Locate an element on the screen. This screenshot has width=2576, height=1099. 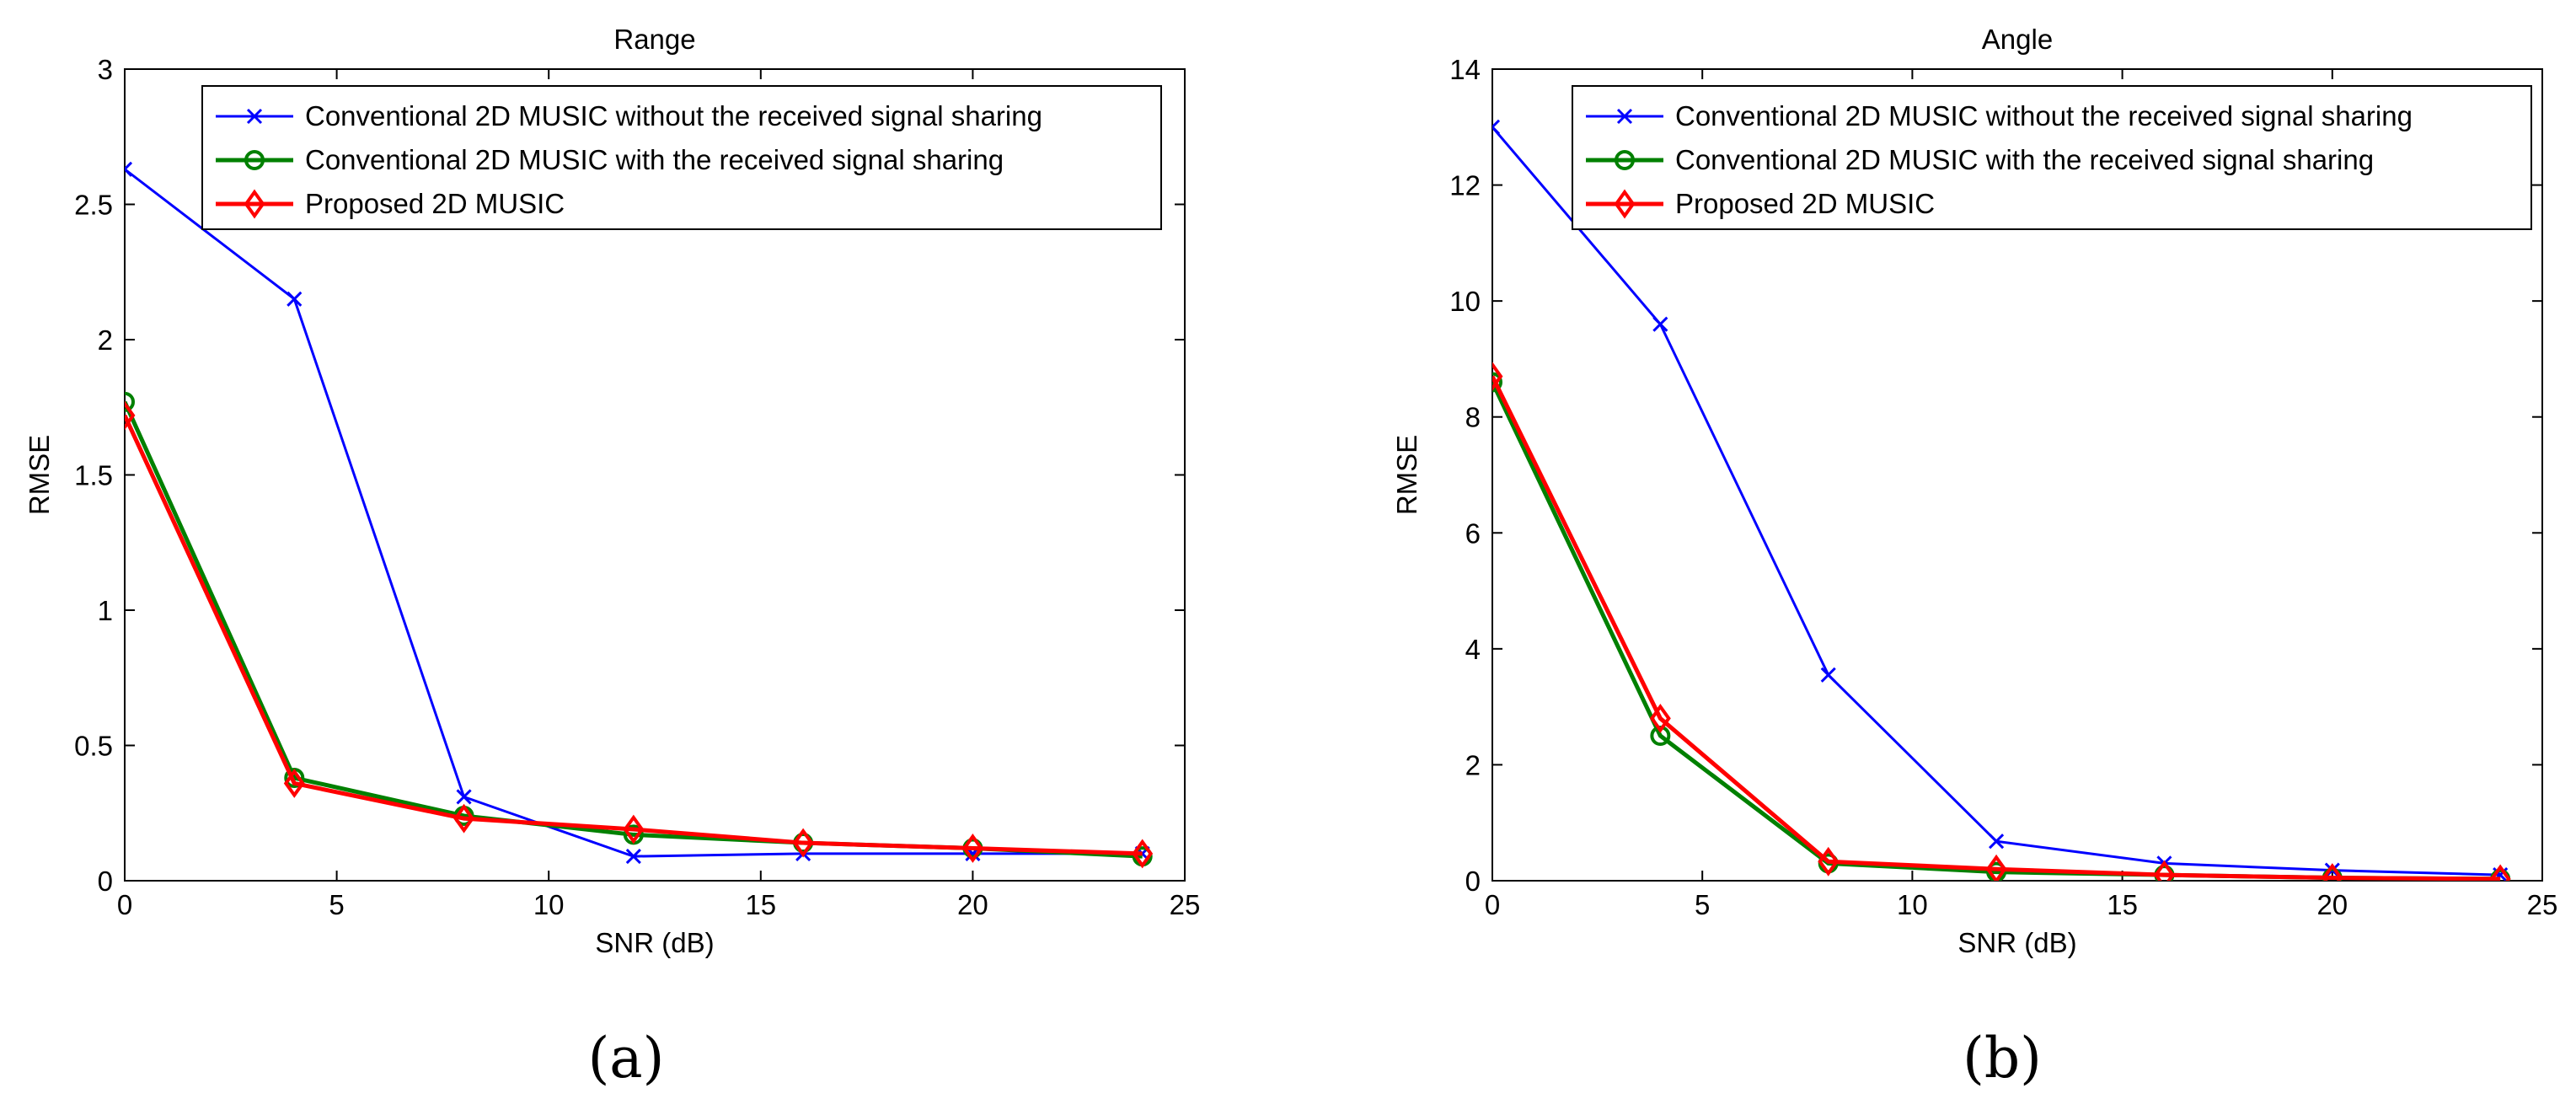
y-tick-label: 10 is located at coordinates (1465, 301).